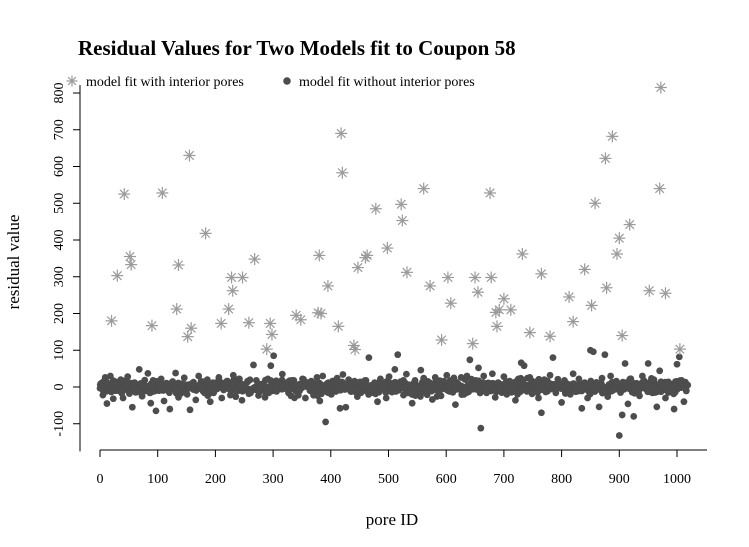 Image resolution: width=749 pixels, height=547 pixels. I want to click on series-without-pores, so click(394, 392).